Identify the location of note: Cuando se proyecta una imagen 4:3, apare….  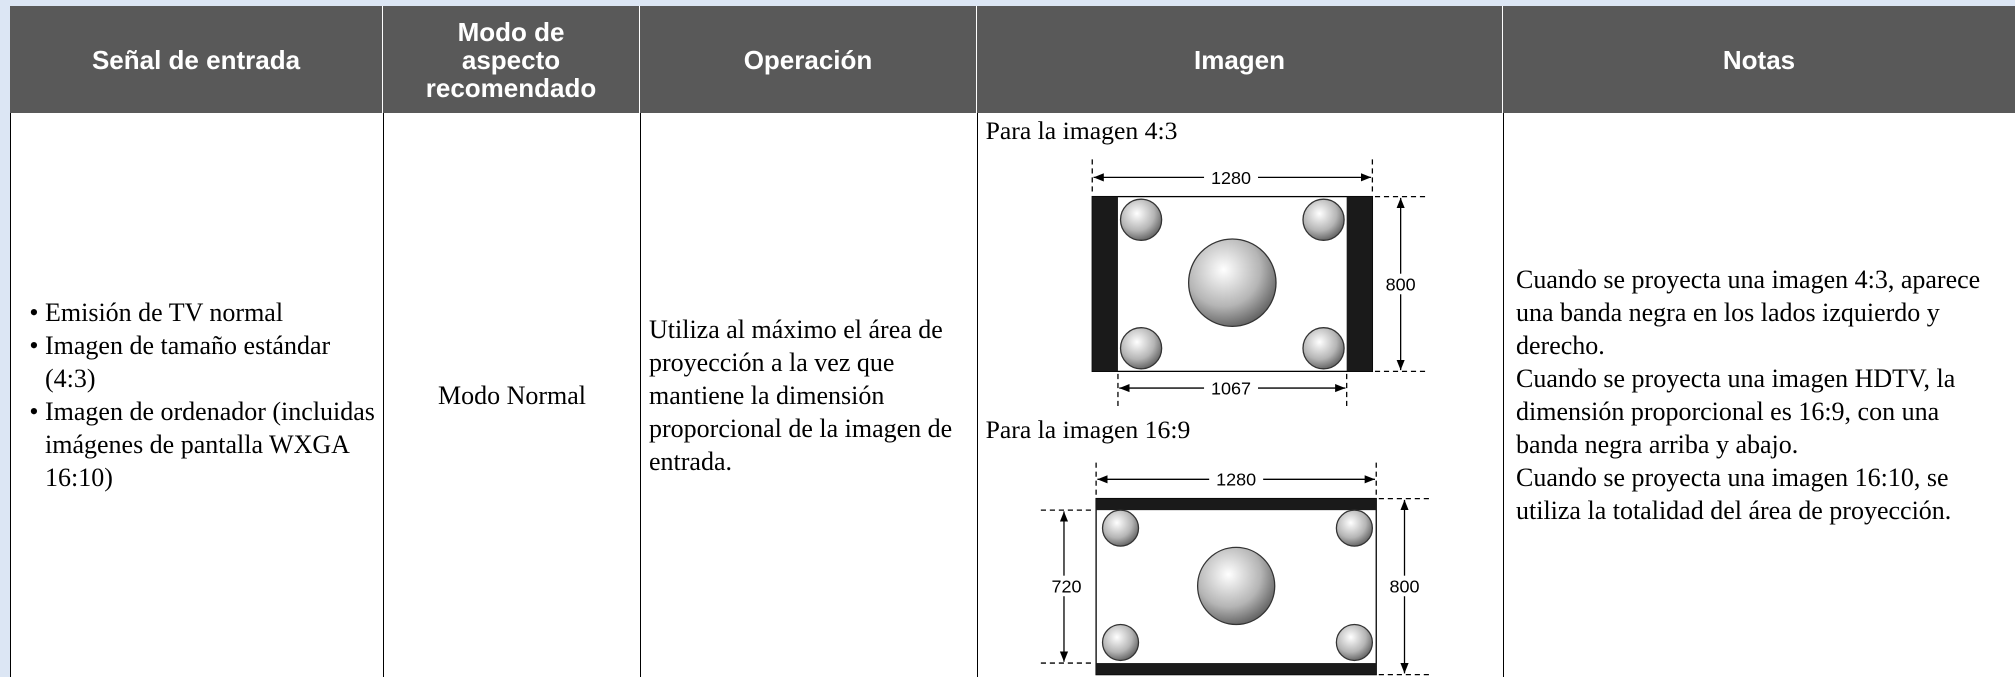
(1748, 312).